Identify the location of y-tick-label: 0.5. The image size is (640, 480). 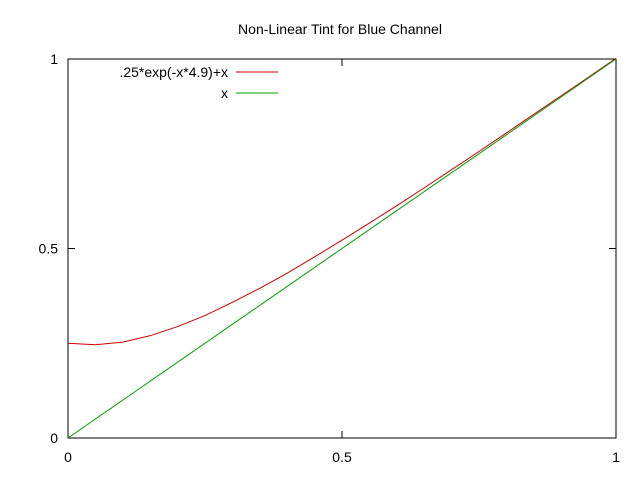
(49, 249).